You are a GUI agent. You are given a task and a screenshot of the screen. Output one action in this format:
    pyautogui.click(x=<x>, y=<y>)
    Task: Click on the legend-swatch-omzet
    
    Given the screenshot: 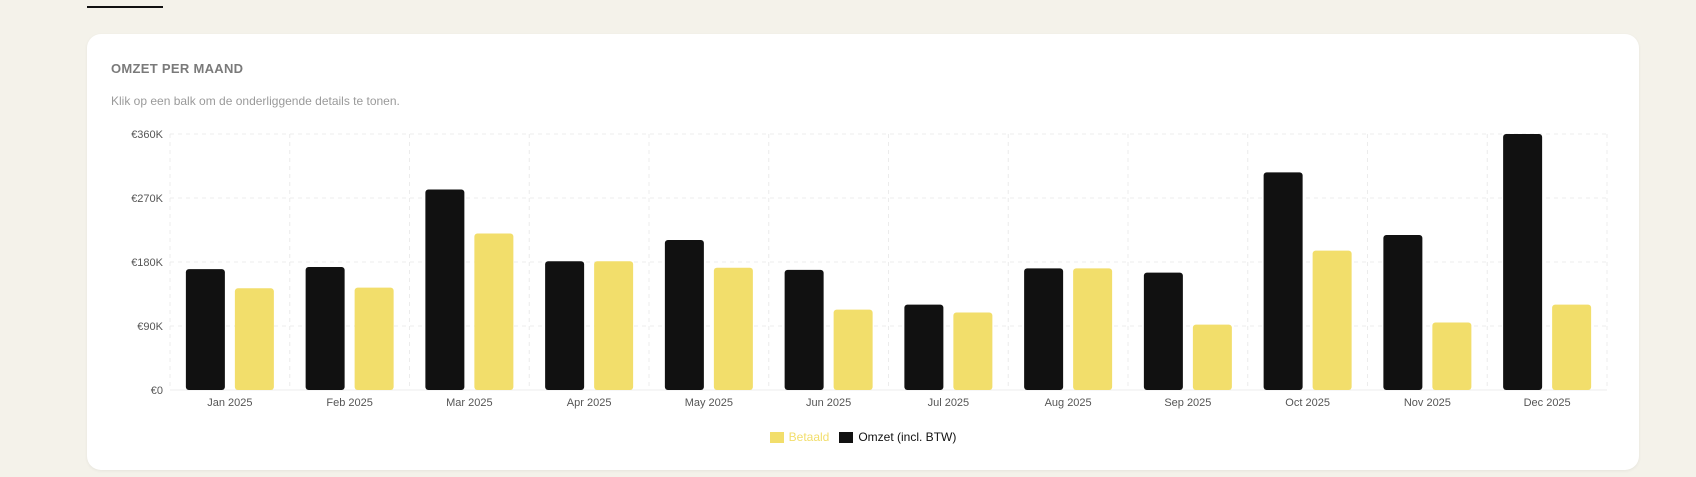 What is the action you would take?
    pyautogui.click(x=846, y=437)
    